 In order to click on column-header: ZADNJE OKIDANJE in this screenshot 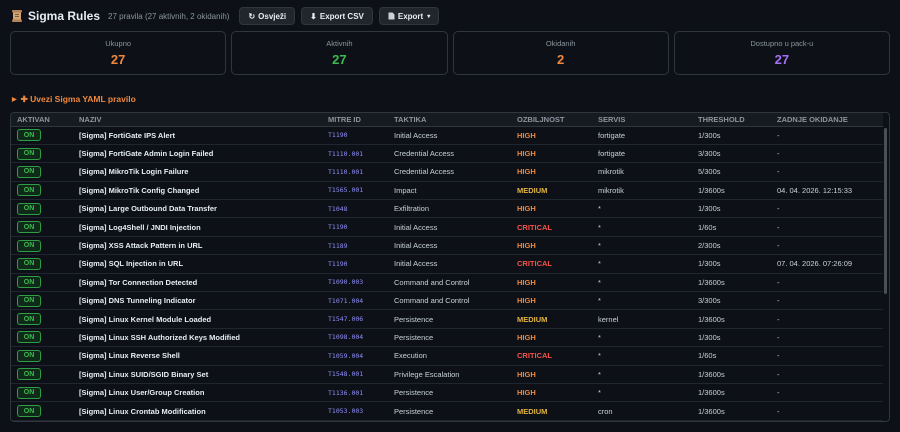, I will do `click(827, 120)`.